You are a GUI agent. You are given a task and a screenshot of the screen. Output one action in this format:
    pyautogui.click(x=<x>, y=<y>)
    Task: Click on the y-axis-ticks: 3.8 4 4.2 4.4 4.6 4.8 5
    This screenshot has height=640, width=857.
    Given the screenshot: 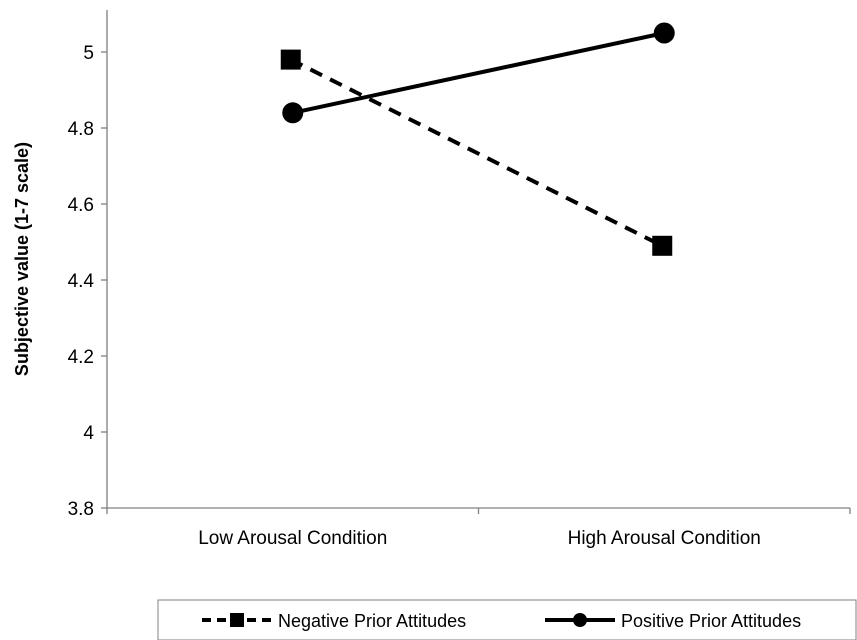 What is the action you would take?
    pyautogui.click(x=87, y=281)
    